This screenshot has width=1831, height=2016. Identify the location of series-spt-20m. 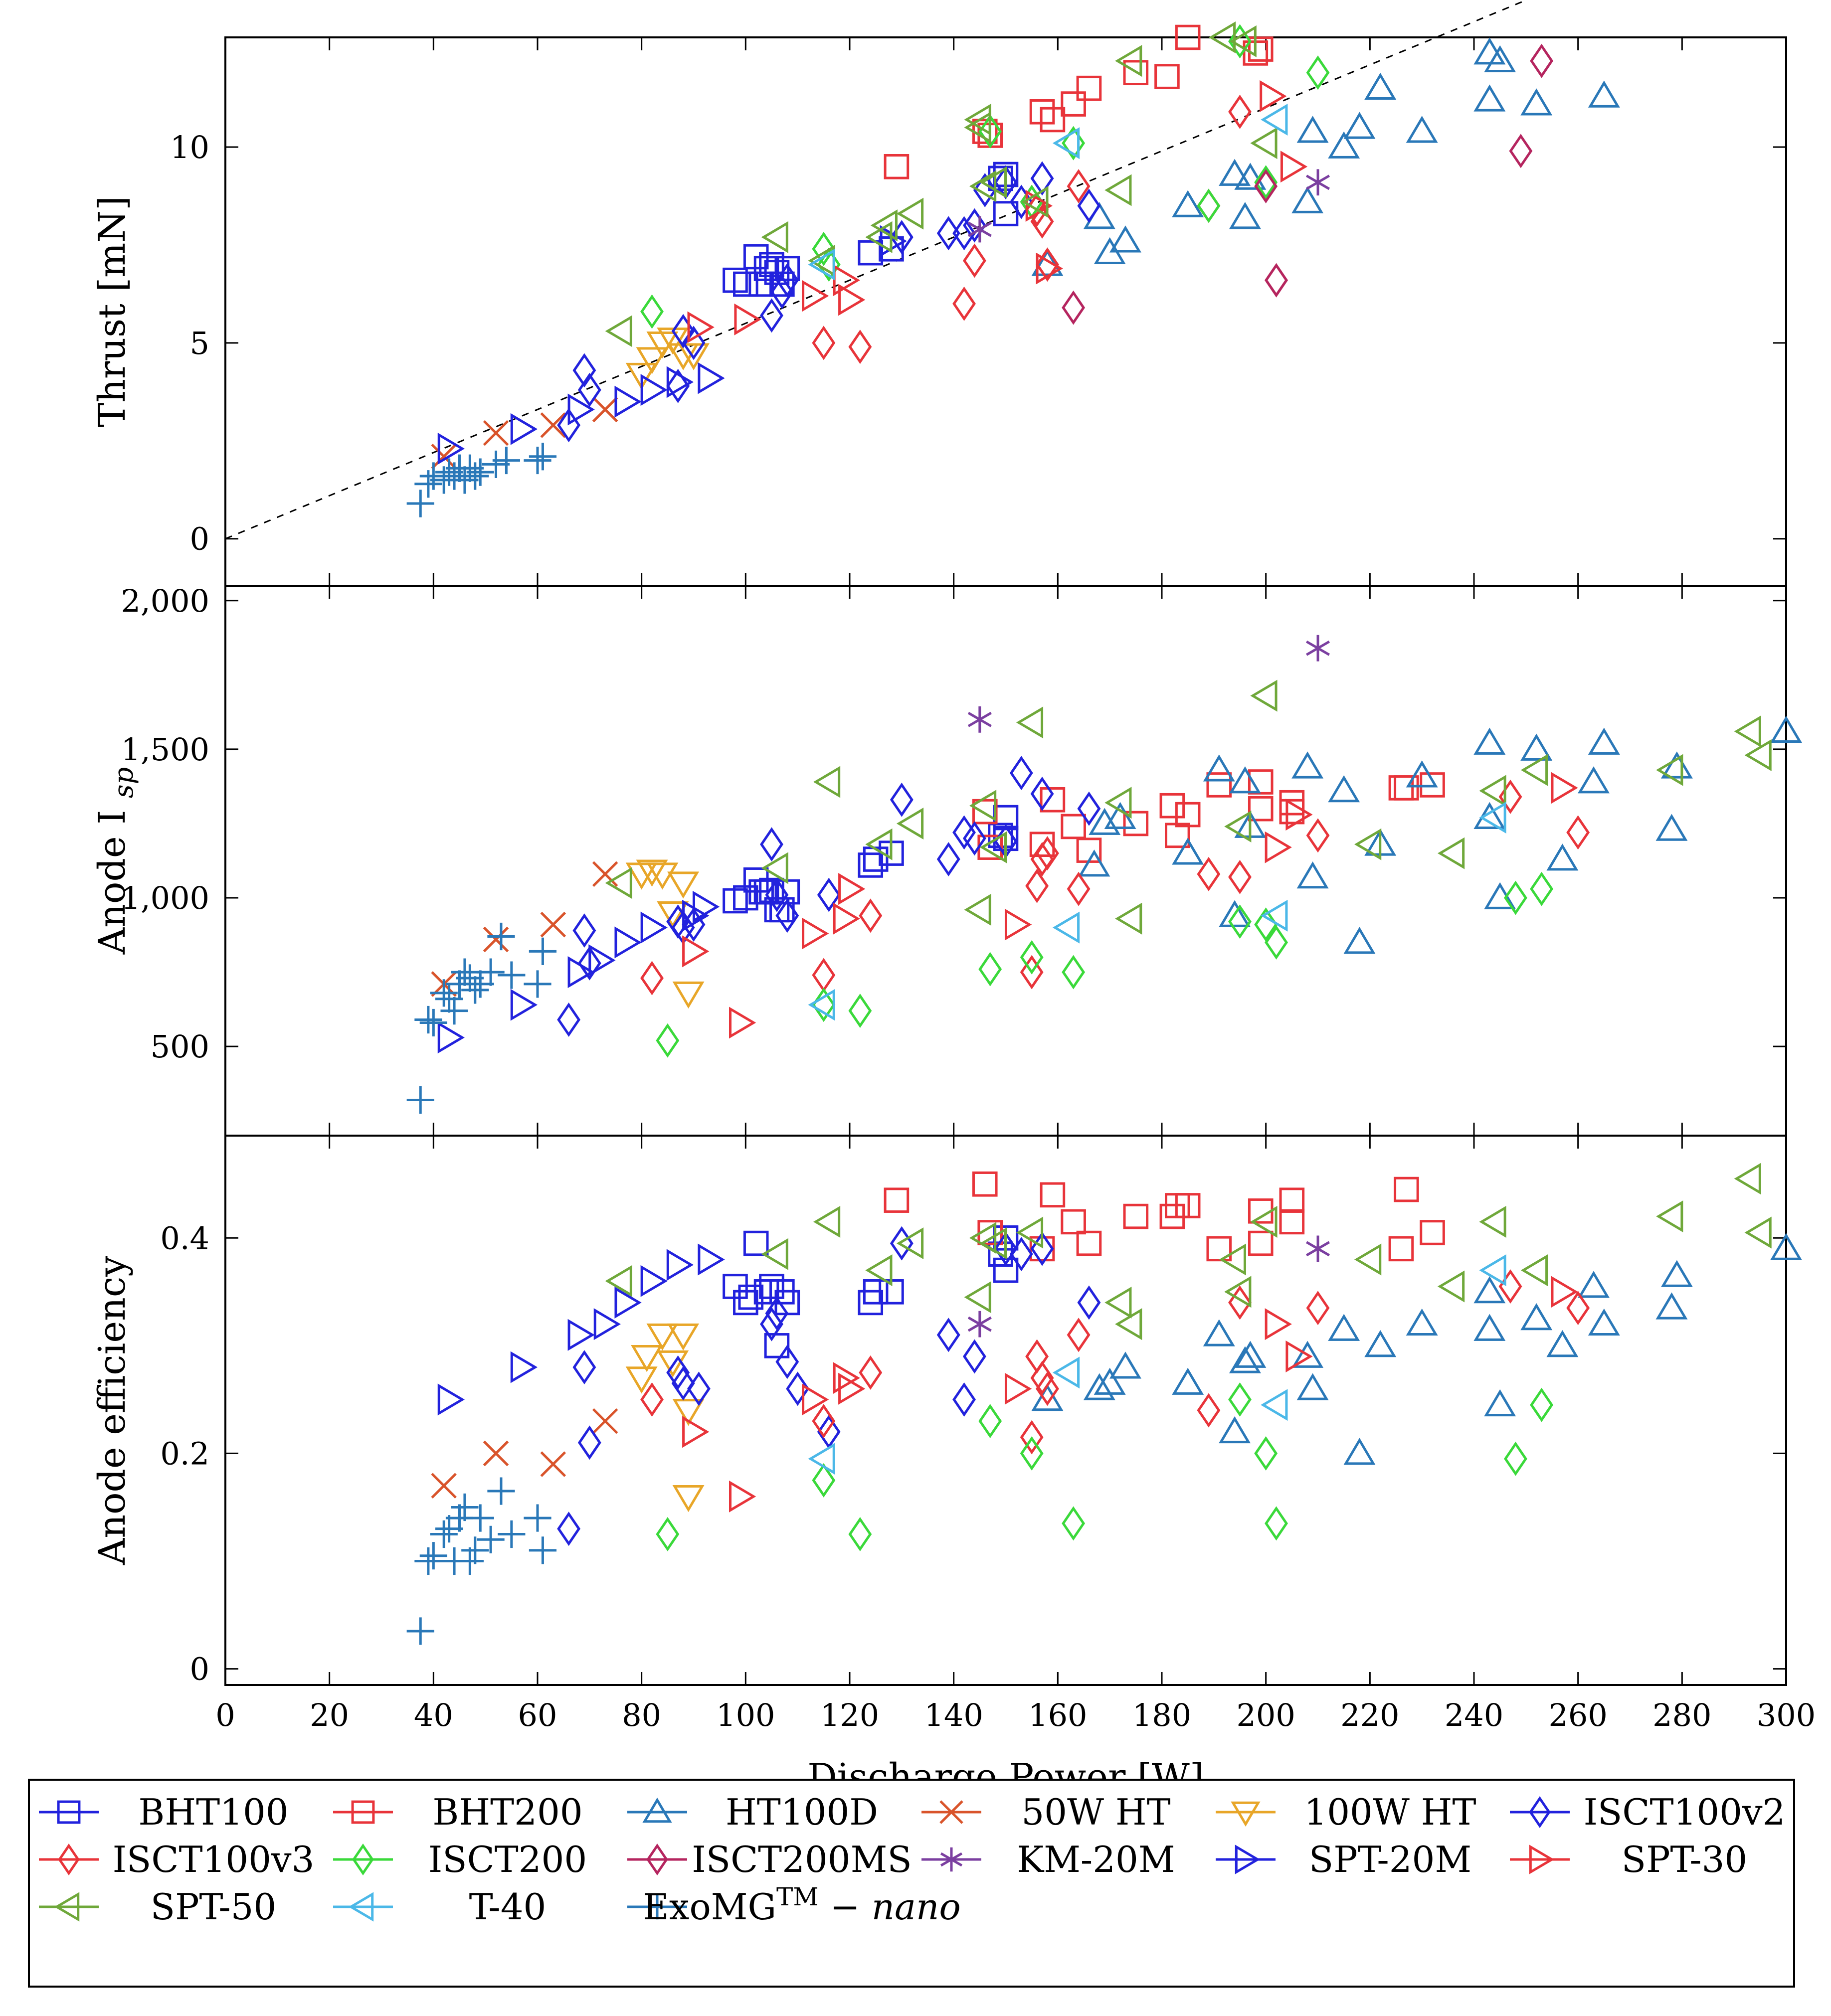
(581, 1329).